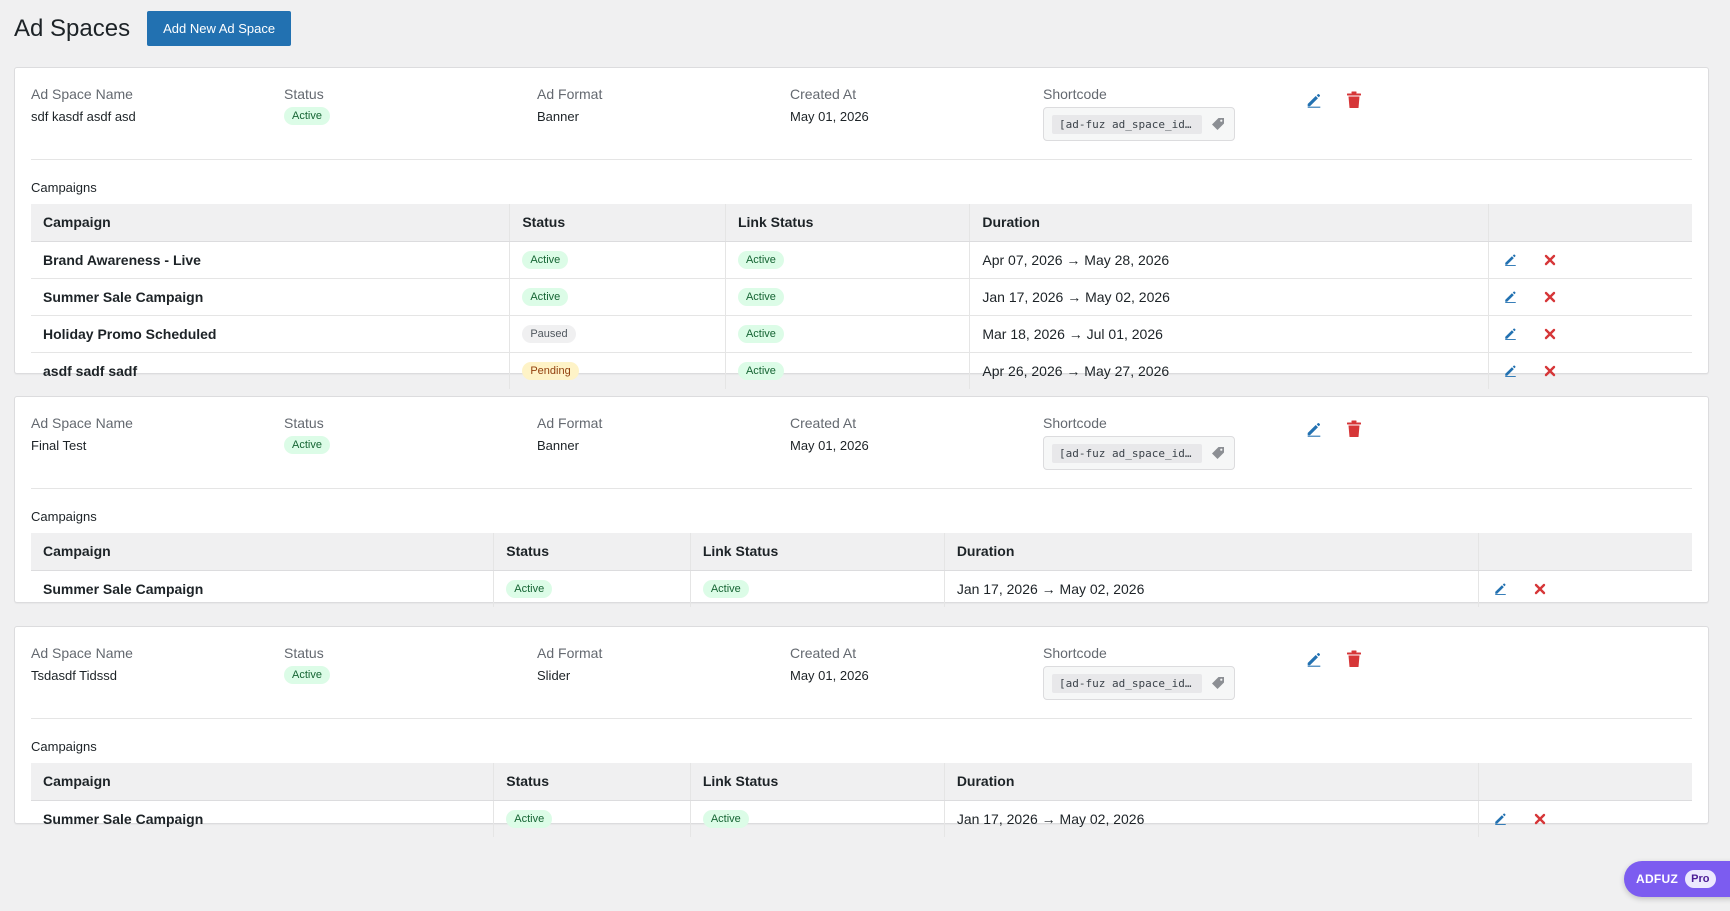 This screenshot has width=1730, height=911. I want to click on shortcode-box: [ad-fuz ad_space_id="2"], so click(1139, 453).